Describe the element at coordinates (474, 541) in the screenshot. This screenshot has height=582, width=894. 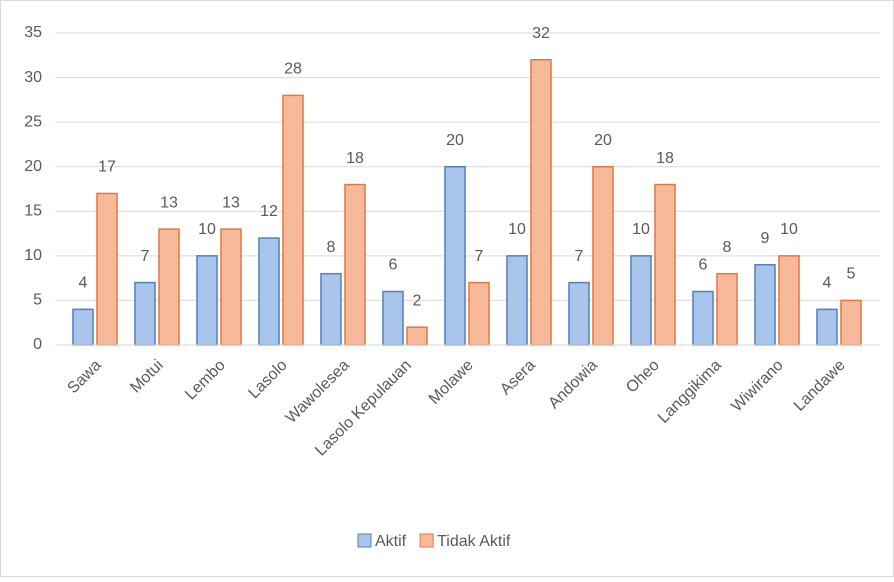
I see `legend-label: Tidak Aktif` at that location.